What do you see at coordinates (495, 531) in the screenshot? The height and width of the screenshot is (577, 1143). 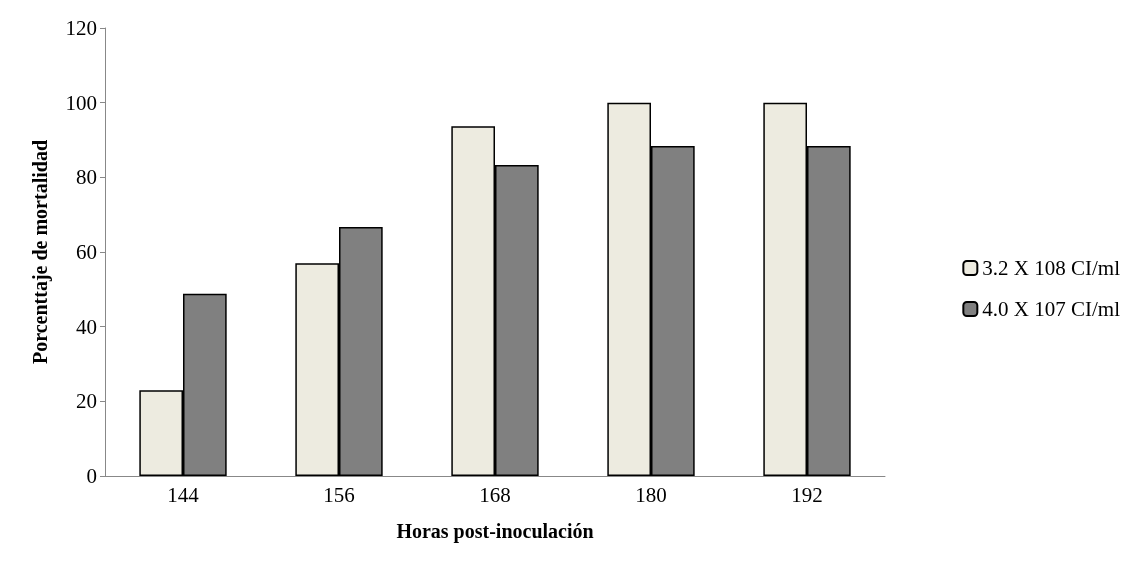 I see `x-axis-title: Horas post-inoculación` at bounding box center [495, 531].